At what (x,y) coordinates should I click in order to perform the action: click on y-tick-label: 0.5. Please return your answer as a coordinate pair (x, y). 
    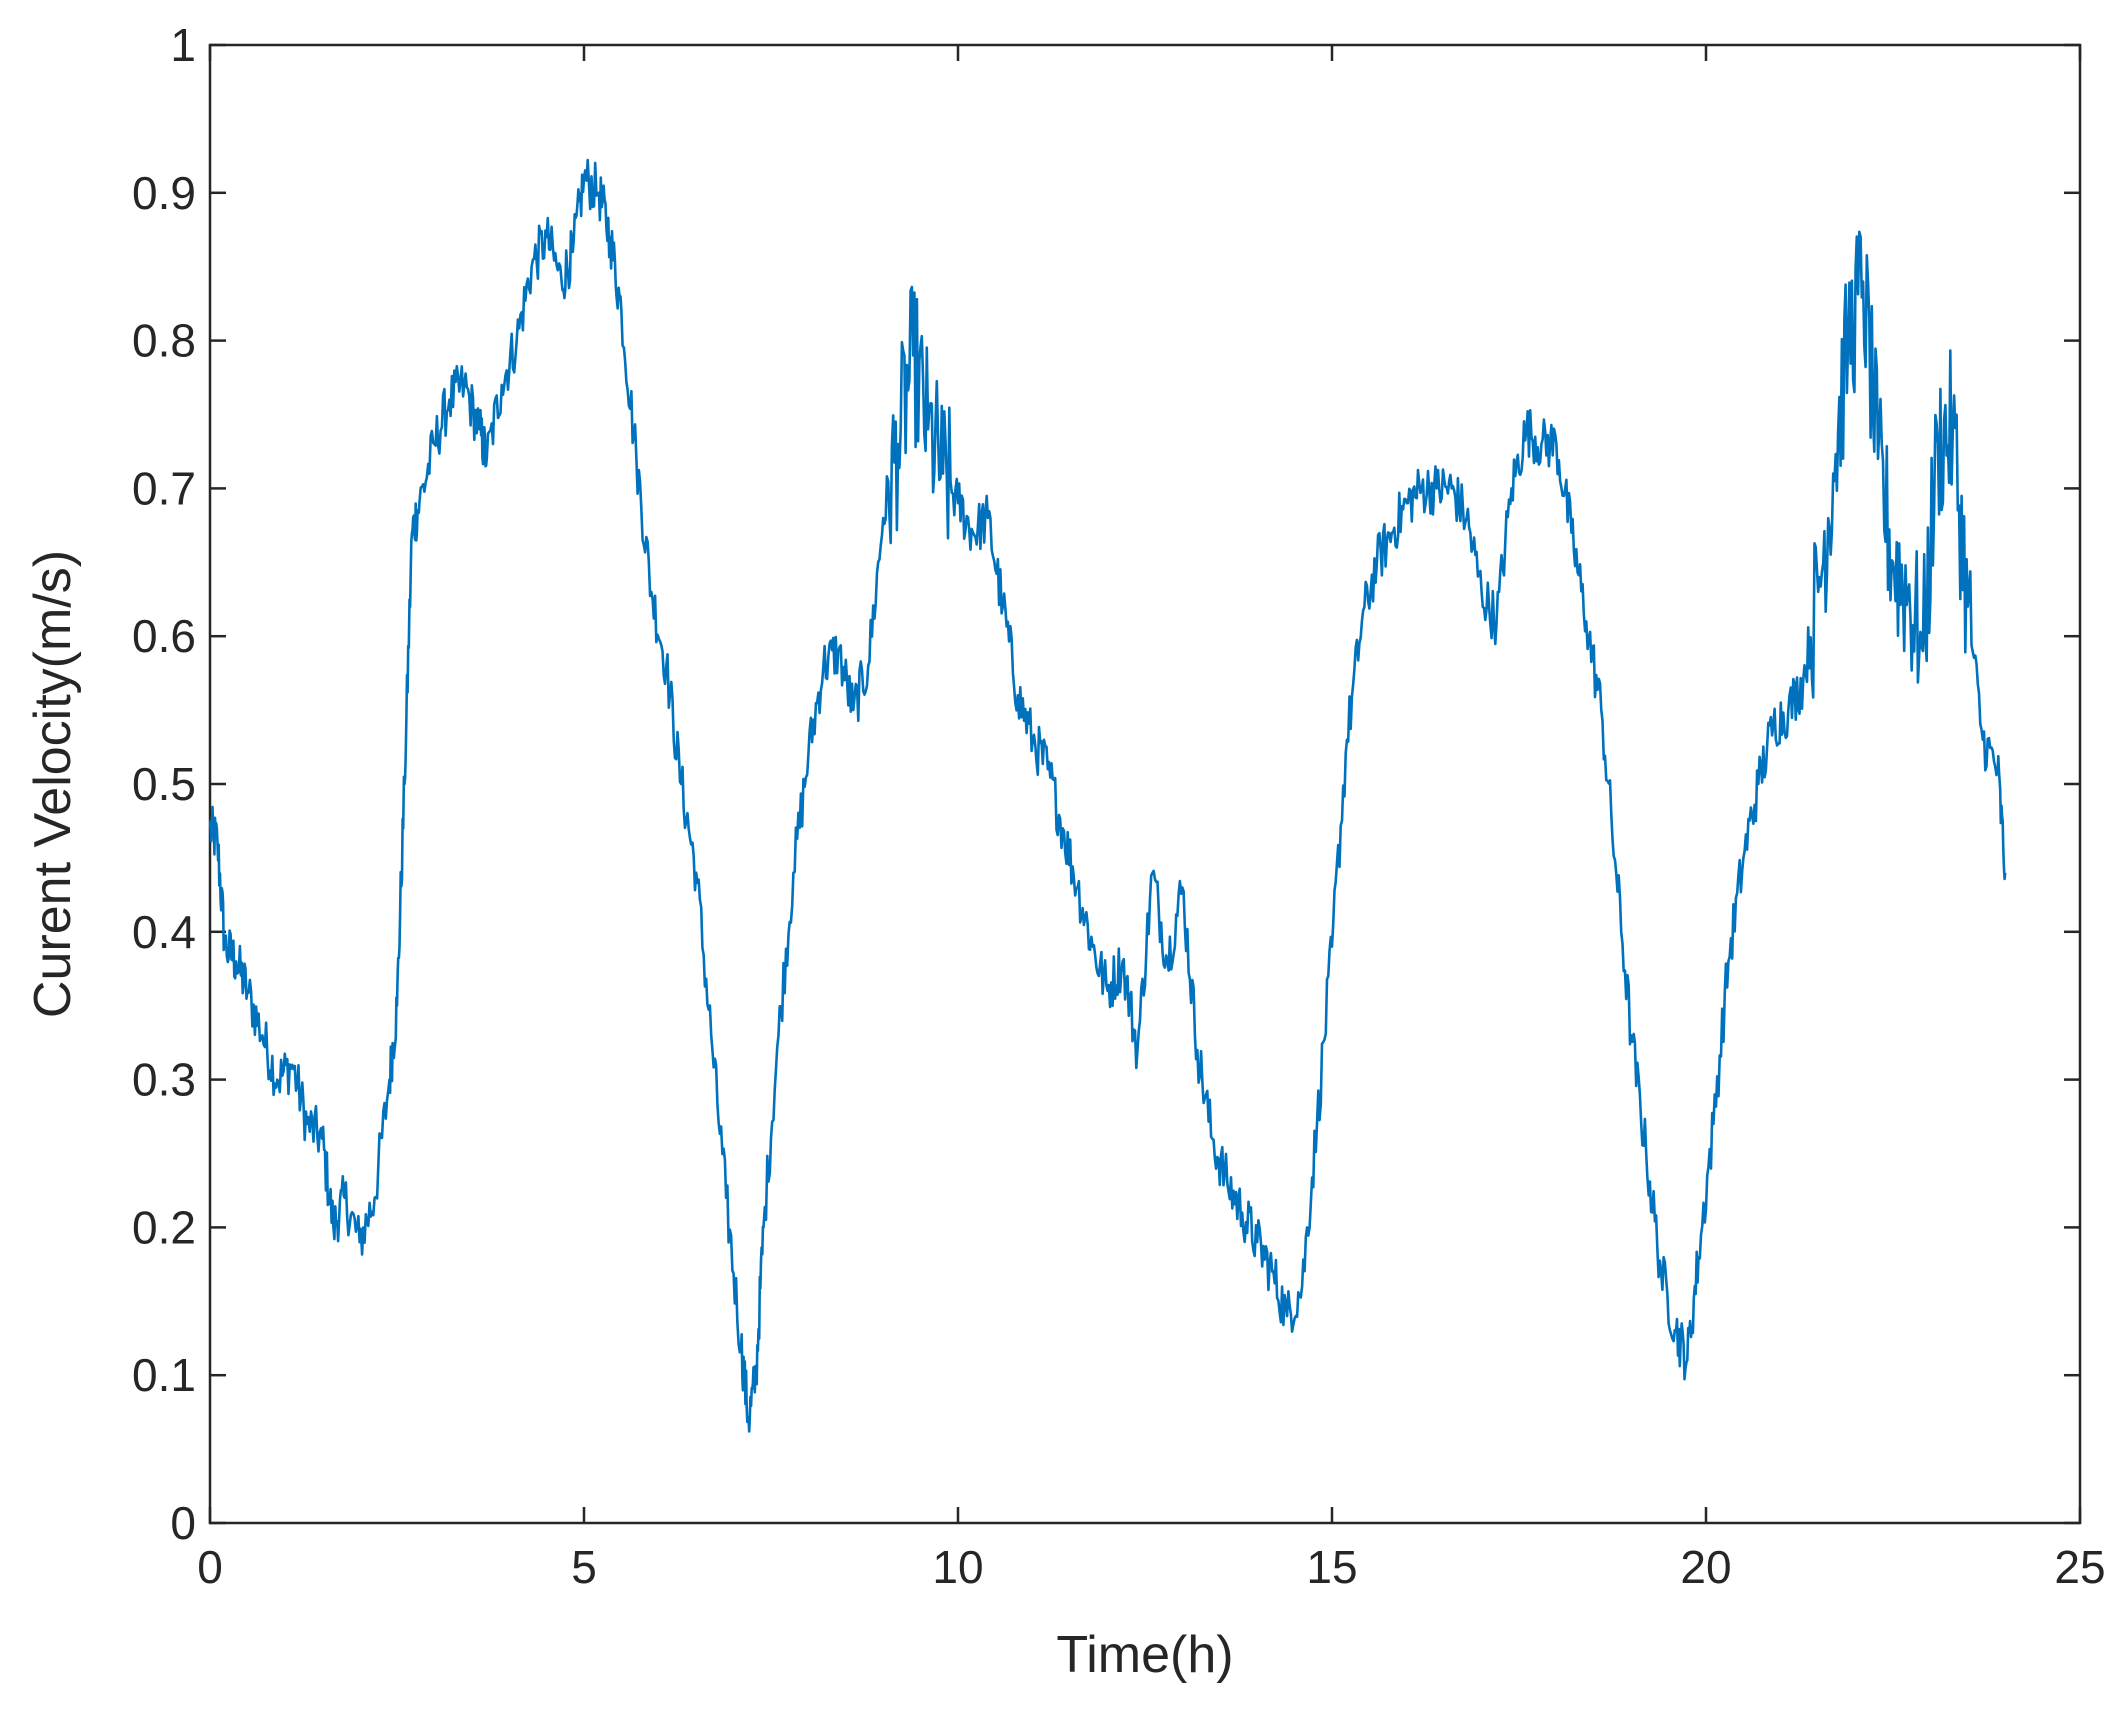
    Looking at the image, I should click on (164, 784).